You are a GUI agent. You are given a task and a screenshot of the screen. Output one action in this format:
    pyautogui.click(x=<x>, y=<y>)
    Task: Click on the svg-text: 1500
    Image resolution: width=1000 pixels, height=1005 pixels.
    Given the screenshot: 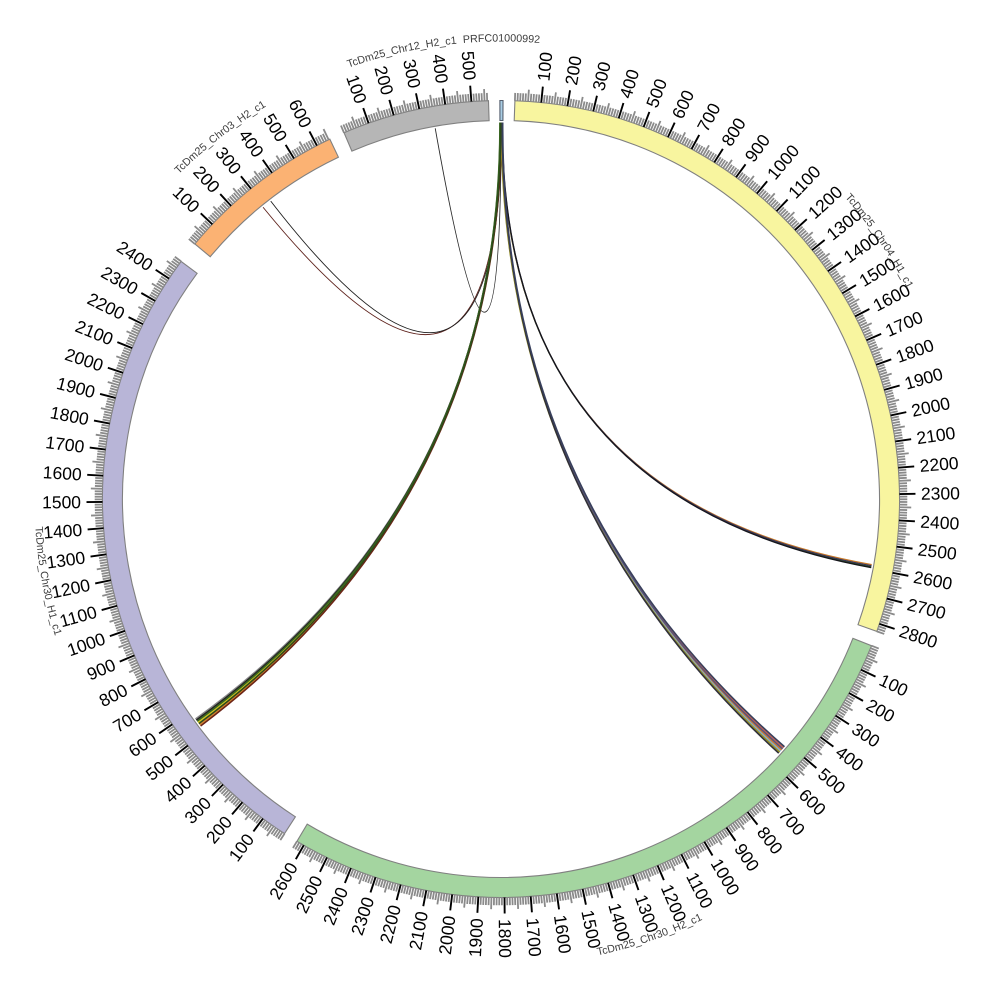 What is the action you would take?
    pyautogui.click(x=61, y=502)
    